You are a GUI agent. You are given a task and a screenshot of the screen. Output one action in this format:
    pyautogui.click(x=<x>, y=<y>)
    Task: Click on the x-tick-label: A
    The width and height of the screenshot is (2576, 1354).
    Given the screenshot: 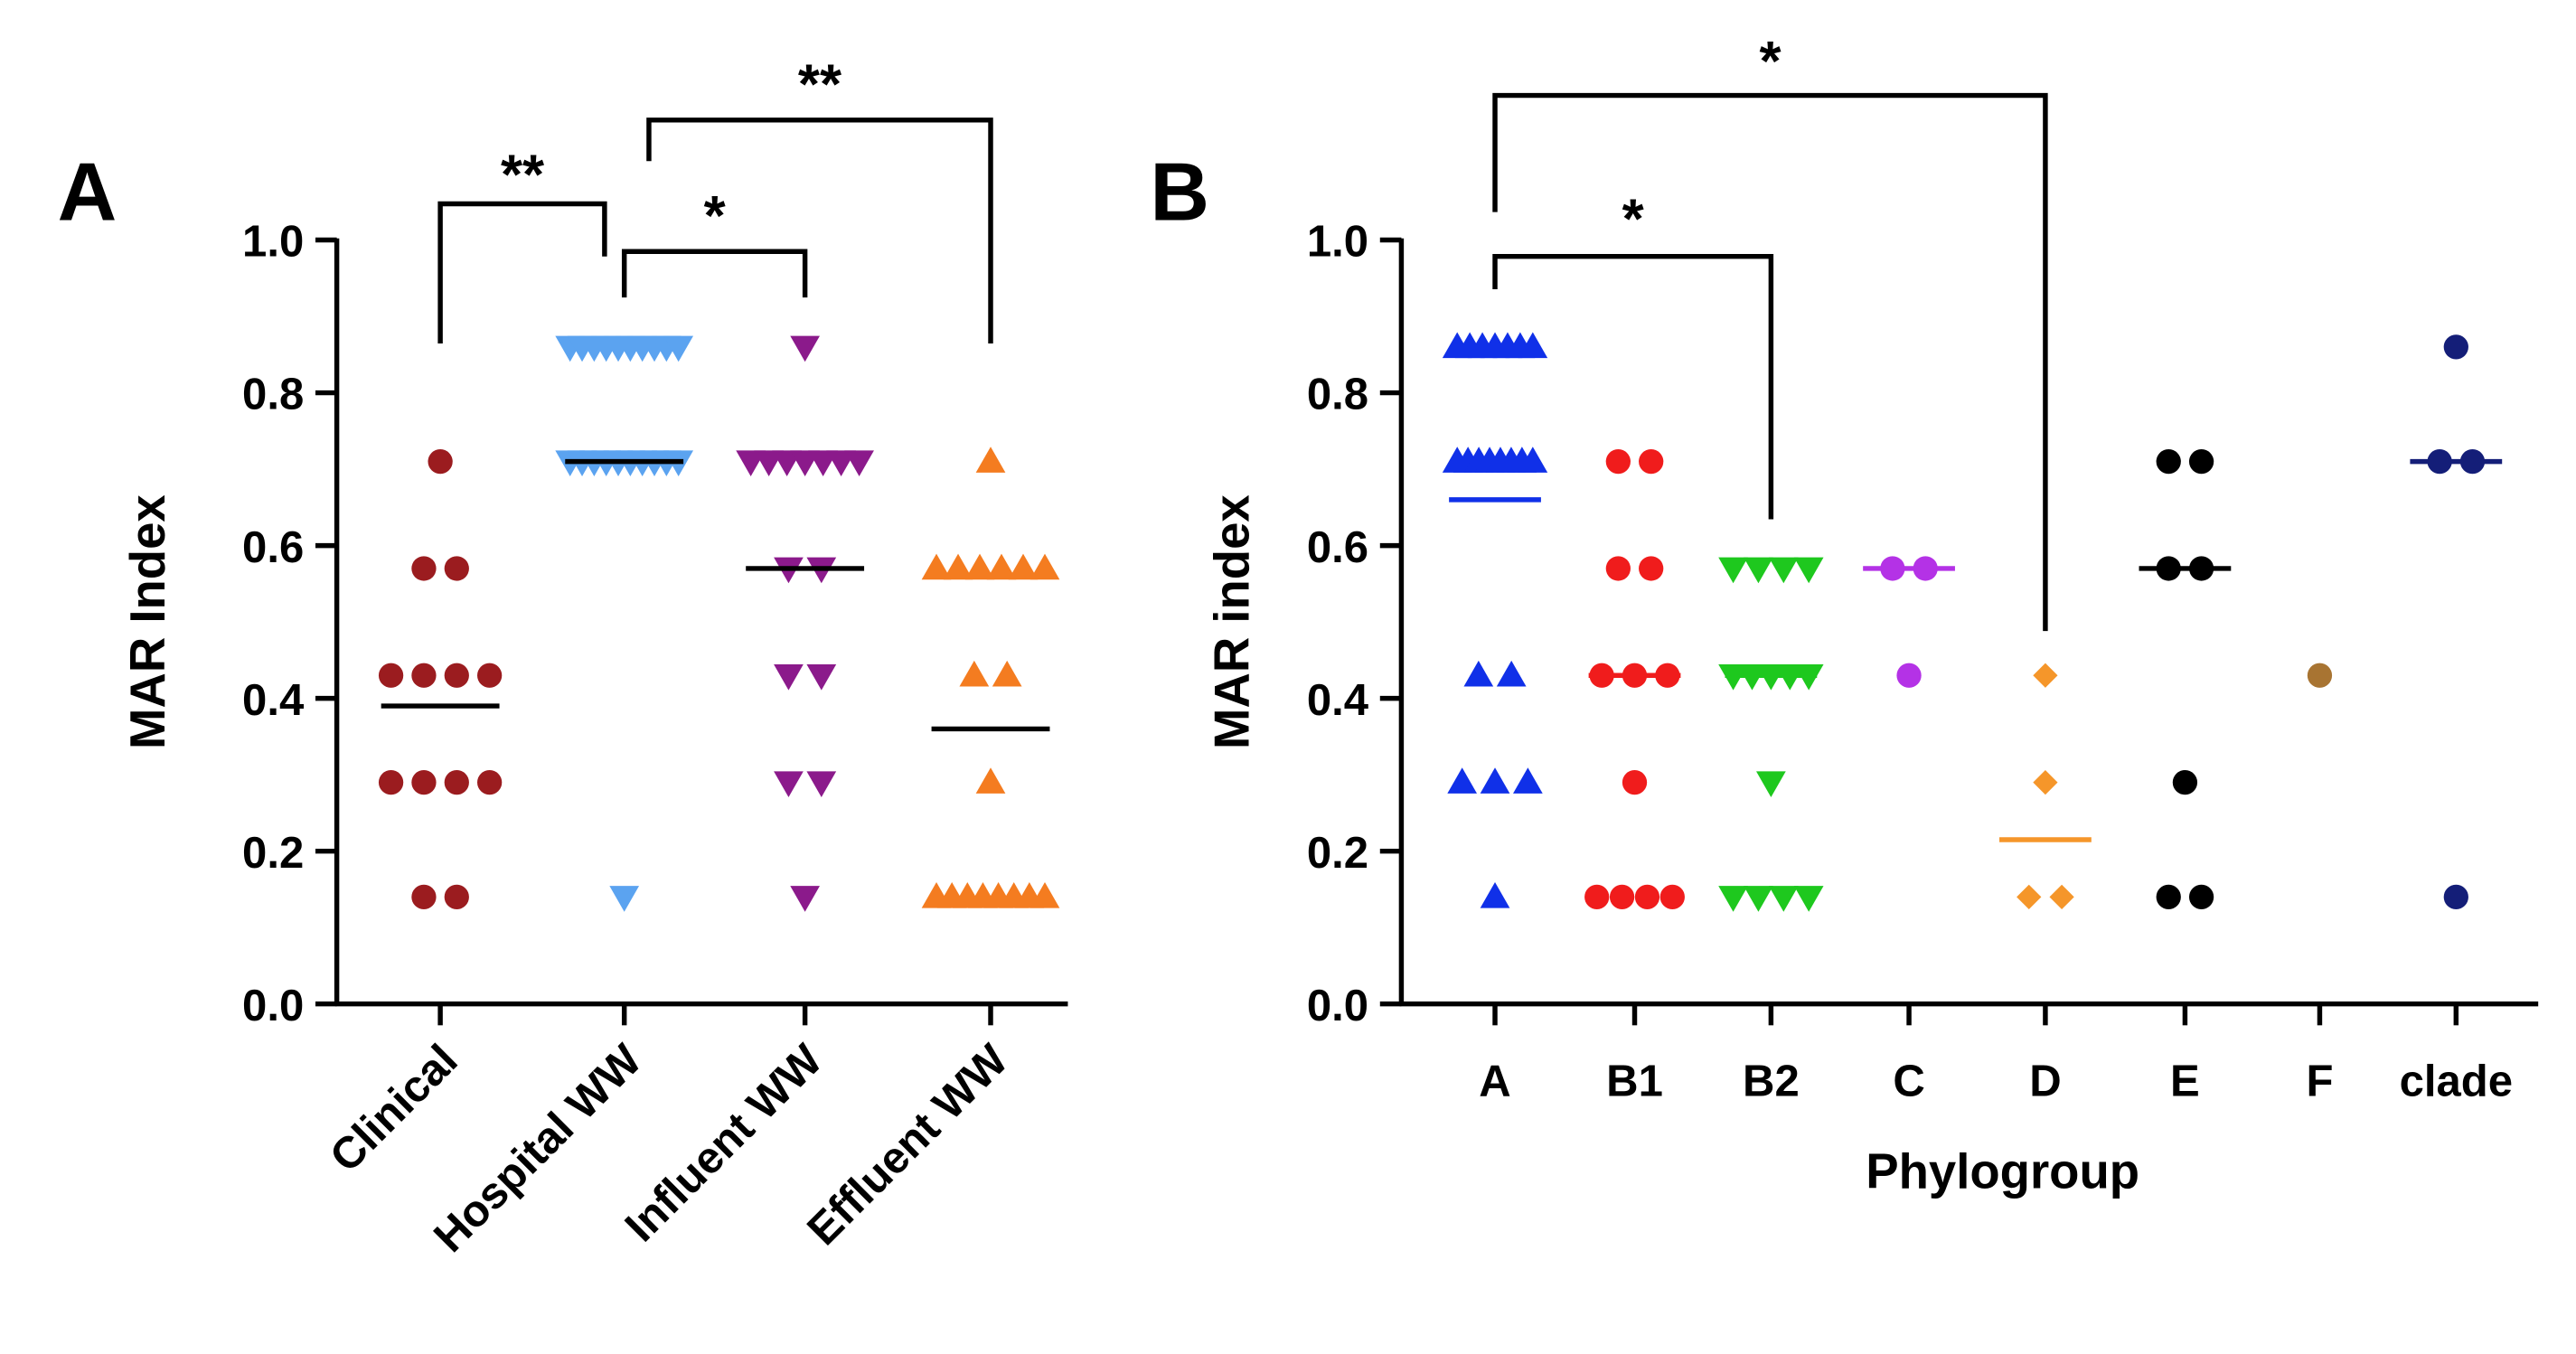 What is the action you would take?
    pyautogui.click(x=1494, y=1081)
    